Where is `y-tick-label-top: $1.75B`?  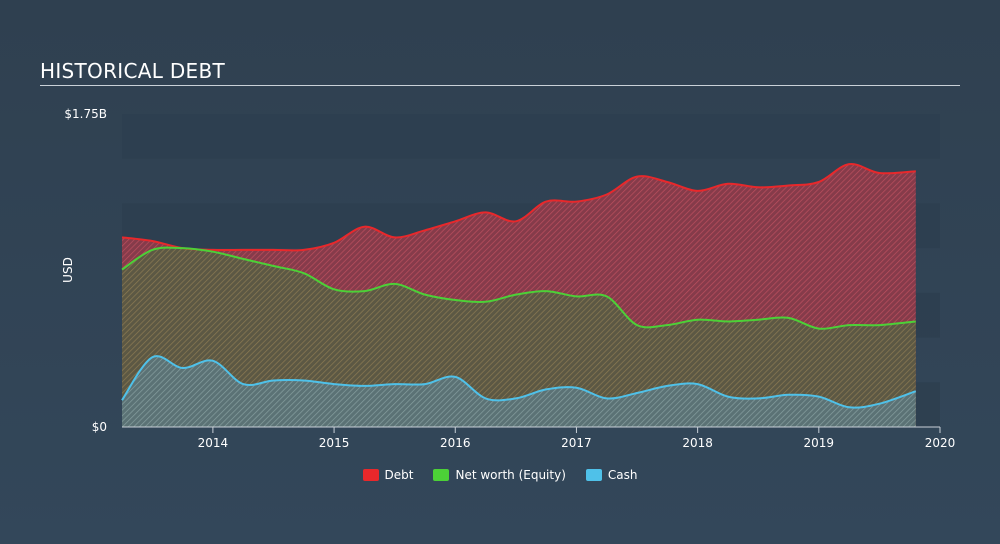 y-tick-label-top: $1.75B is located at coordinates (85, 114).